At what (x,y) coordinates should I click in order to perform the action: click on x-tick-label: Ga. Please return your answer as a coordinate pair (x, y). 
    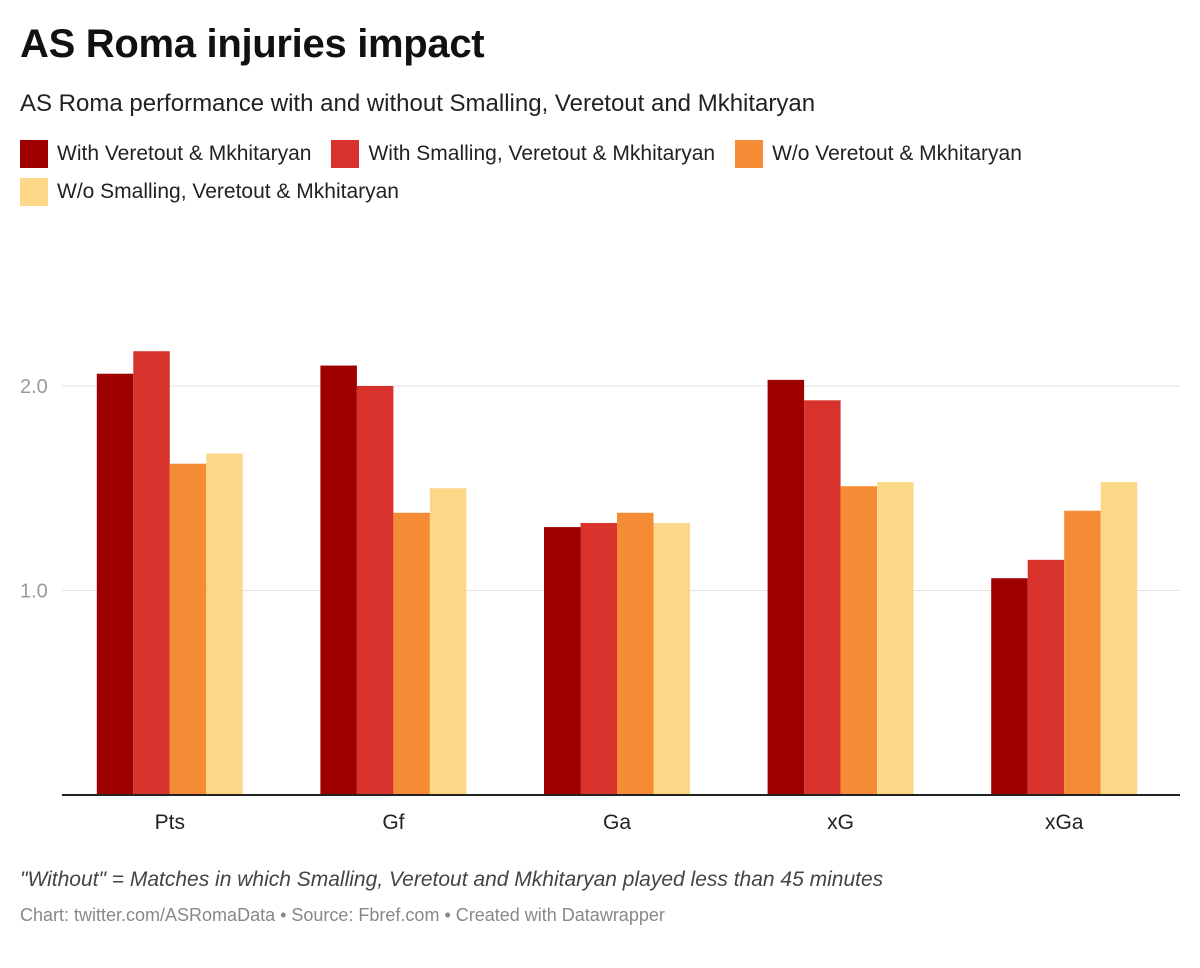
    Looking at the image, I should click on (617, 822).